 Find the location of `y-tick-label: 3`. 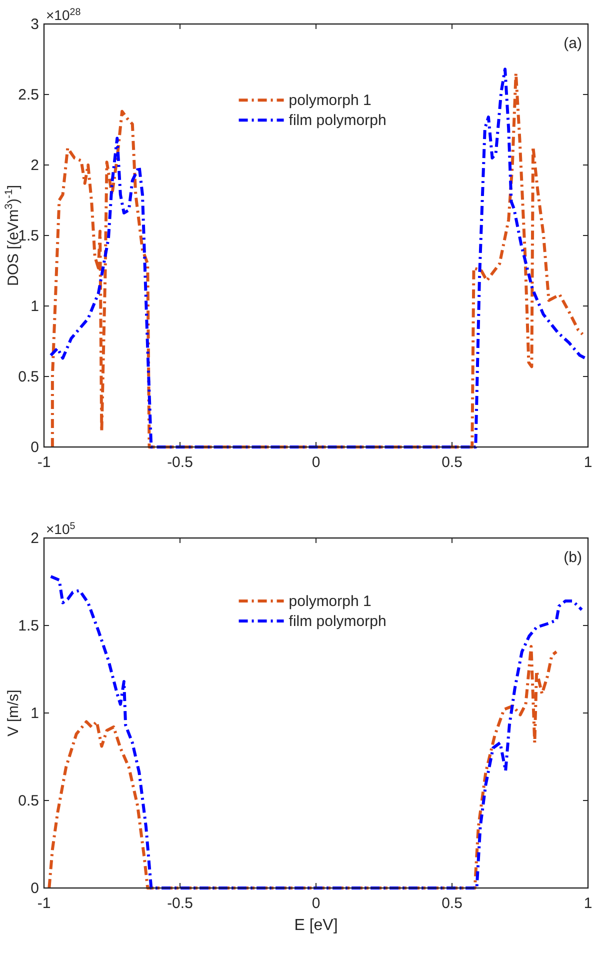

y-tick-label: 3 is located at coordinates (34, 24).